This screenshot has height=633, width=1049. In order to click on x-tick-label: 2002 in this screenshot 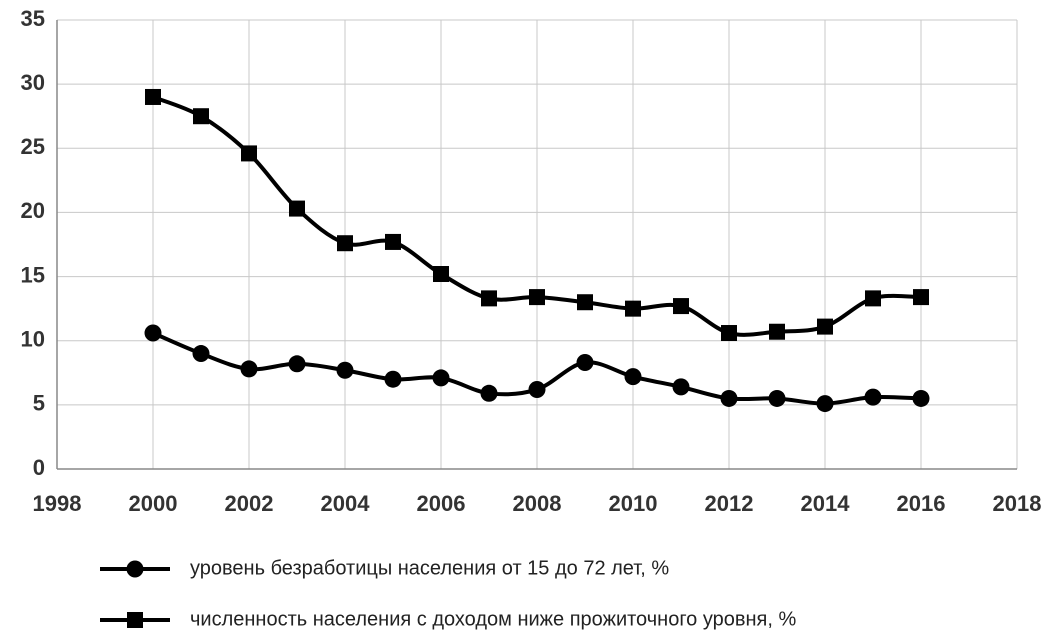, I will do `click(249, 503)`.